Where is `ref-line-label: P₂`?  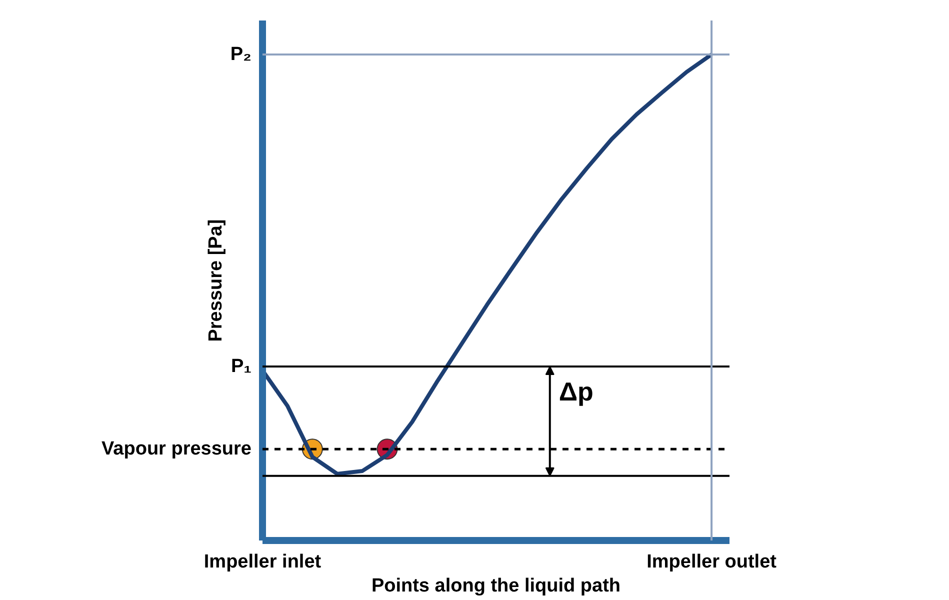 ref-line-label: P₂ is located at coordinates (241, 55).